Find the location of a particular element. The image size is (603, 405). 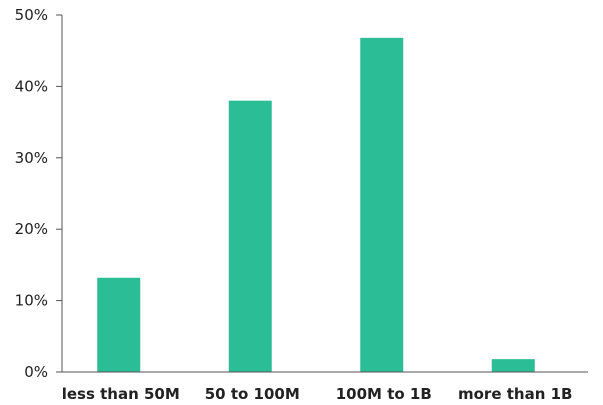

x-category-label: 100M to 1B is located at coordinates (384, 394).